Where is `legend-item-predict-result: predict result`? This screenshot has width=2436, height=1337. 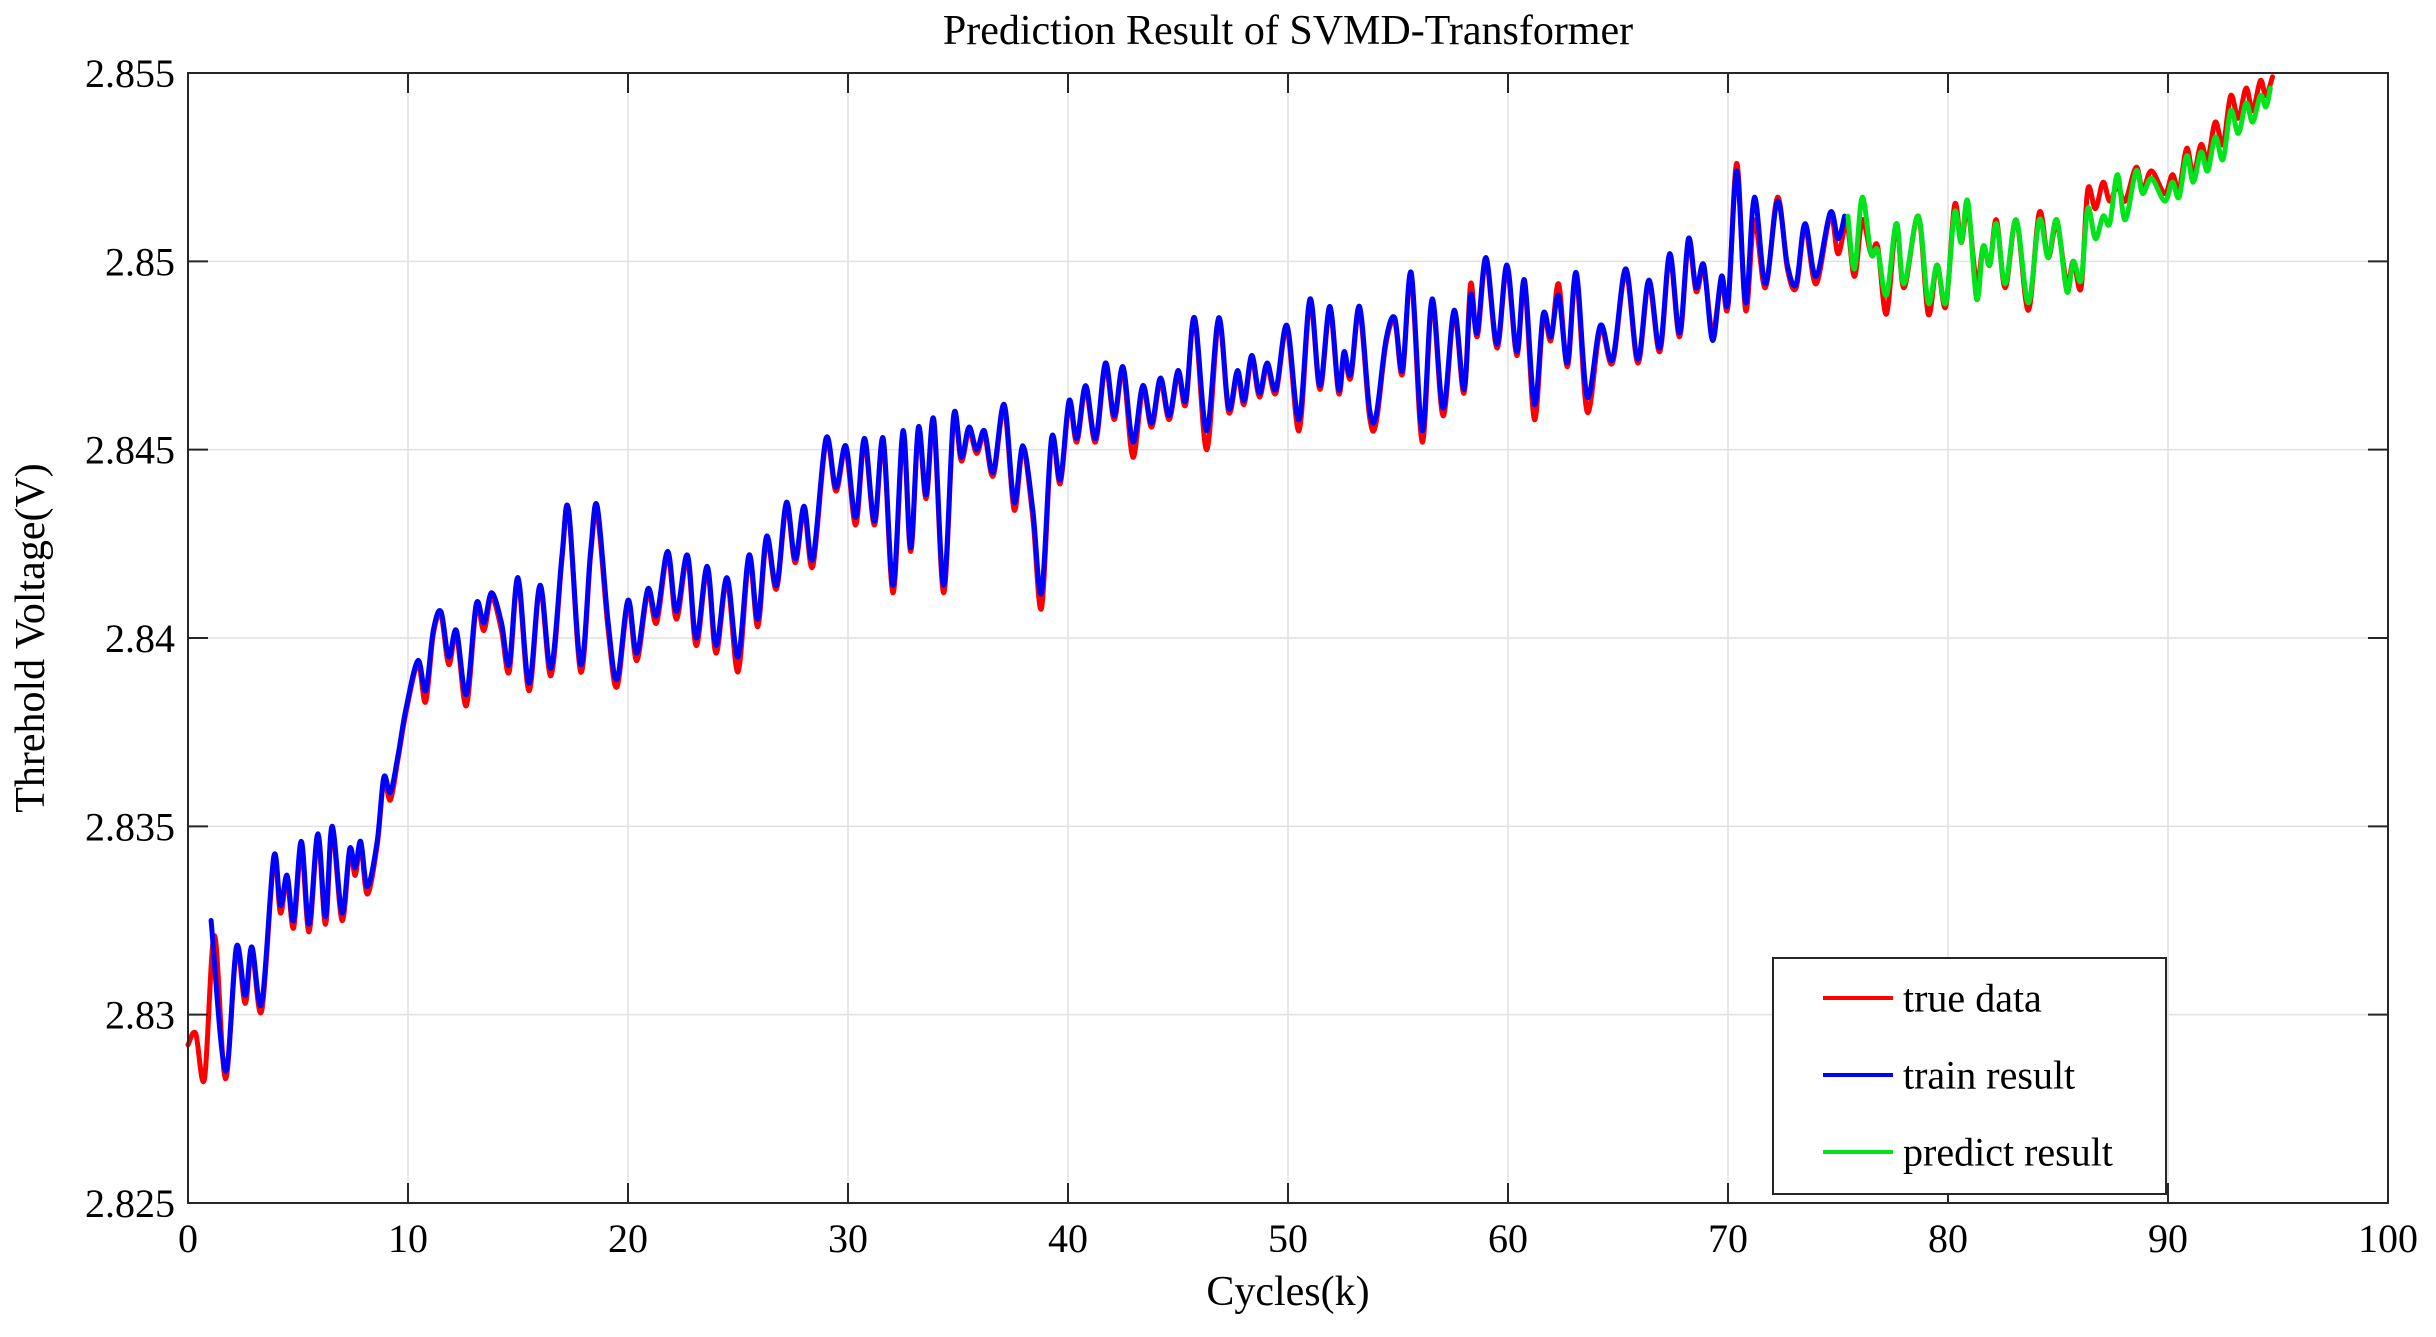
legend-item-predict-result: predict result is located at coordinates (1968, 1152).